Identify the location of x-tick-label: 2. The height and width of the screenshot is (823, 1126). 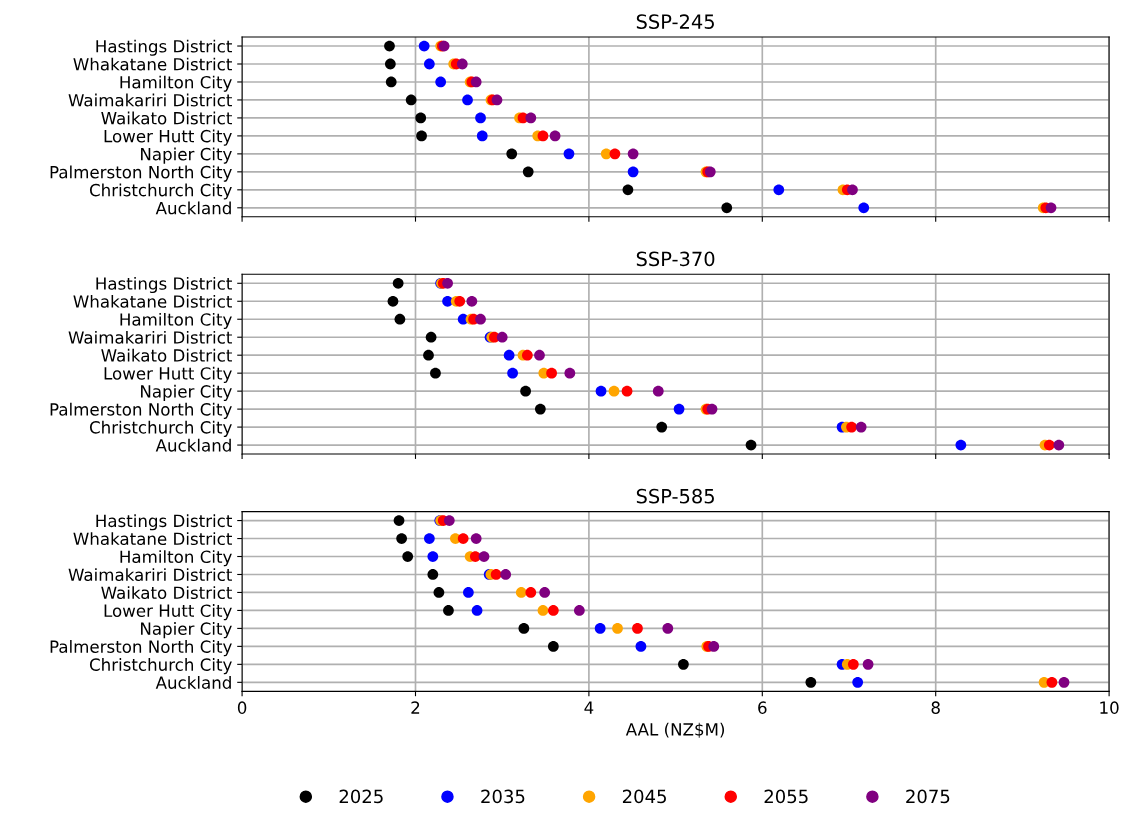
(415, 707).